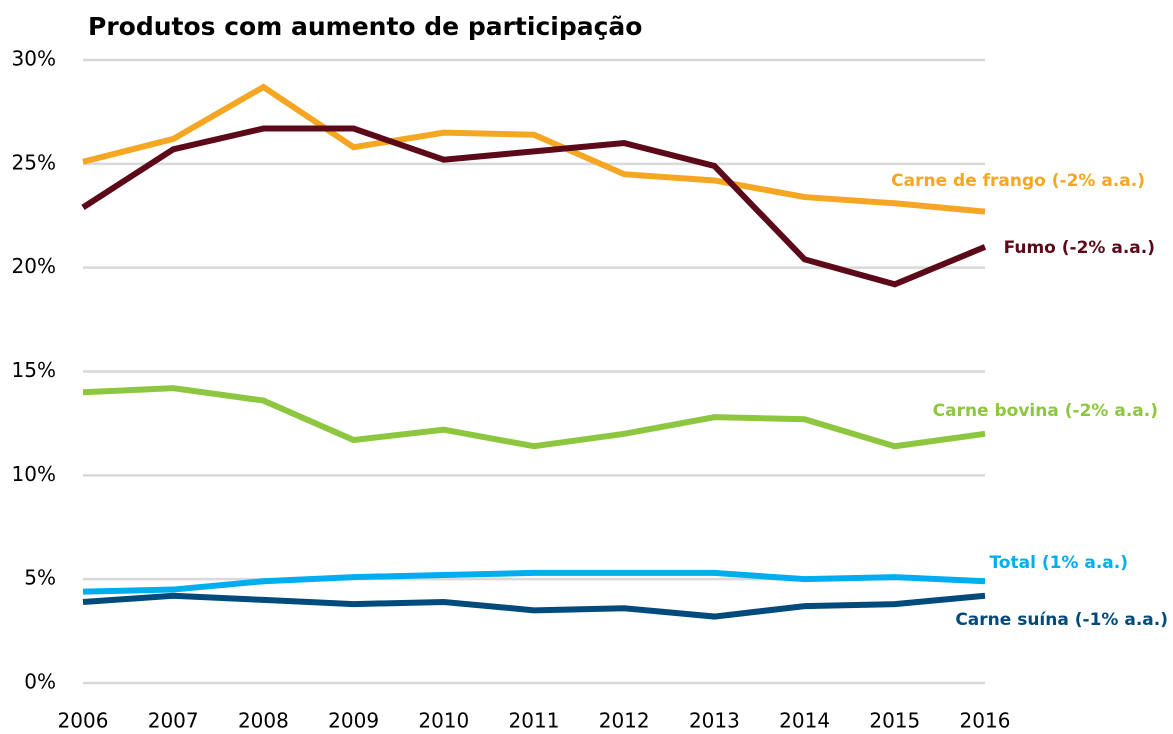 The image size is (1173, 734). Describe the element at coordinates (173, 721) in the screenshot. I see `x-tick-label: 2007` at that location.